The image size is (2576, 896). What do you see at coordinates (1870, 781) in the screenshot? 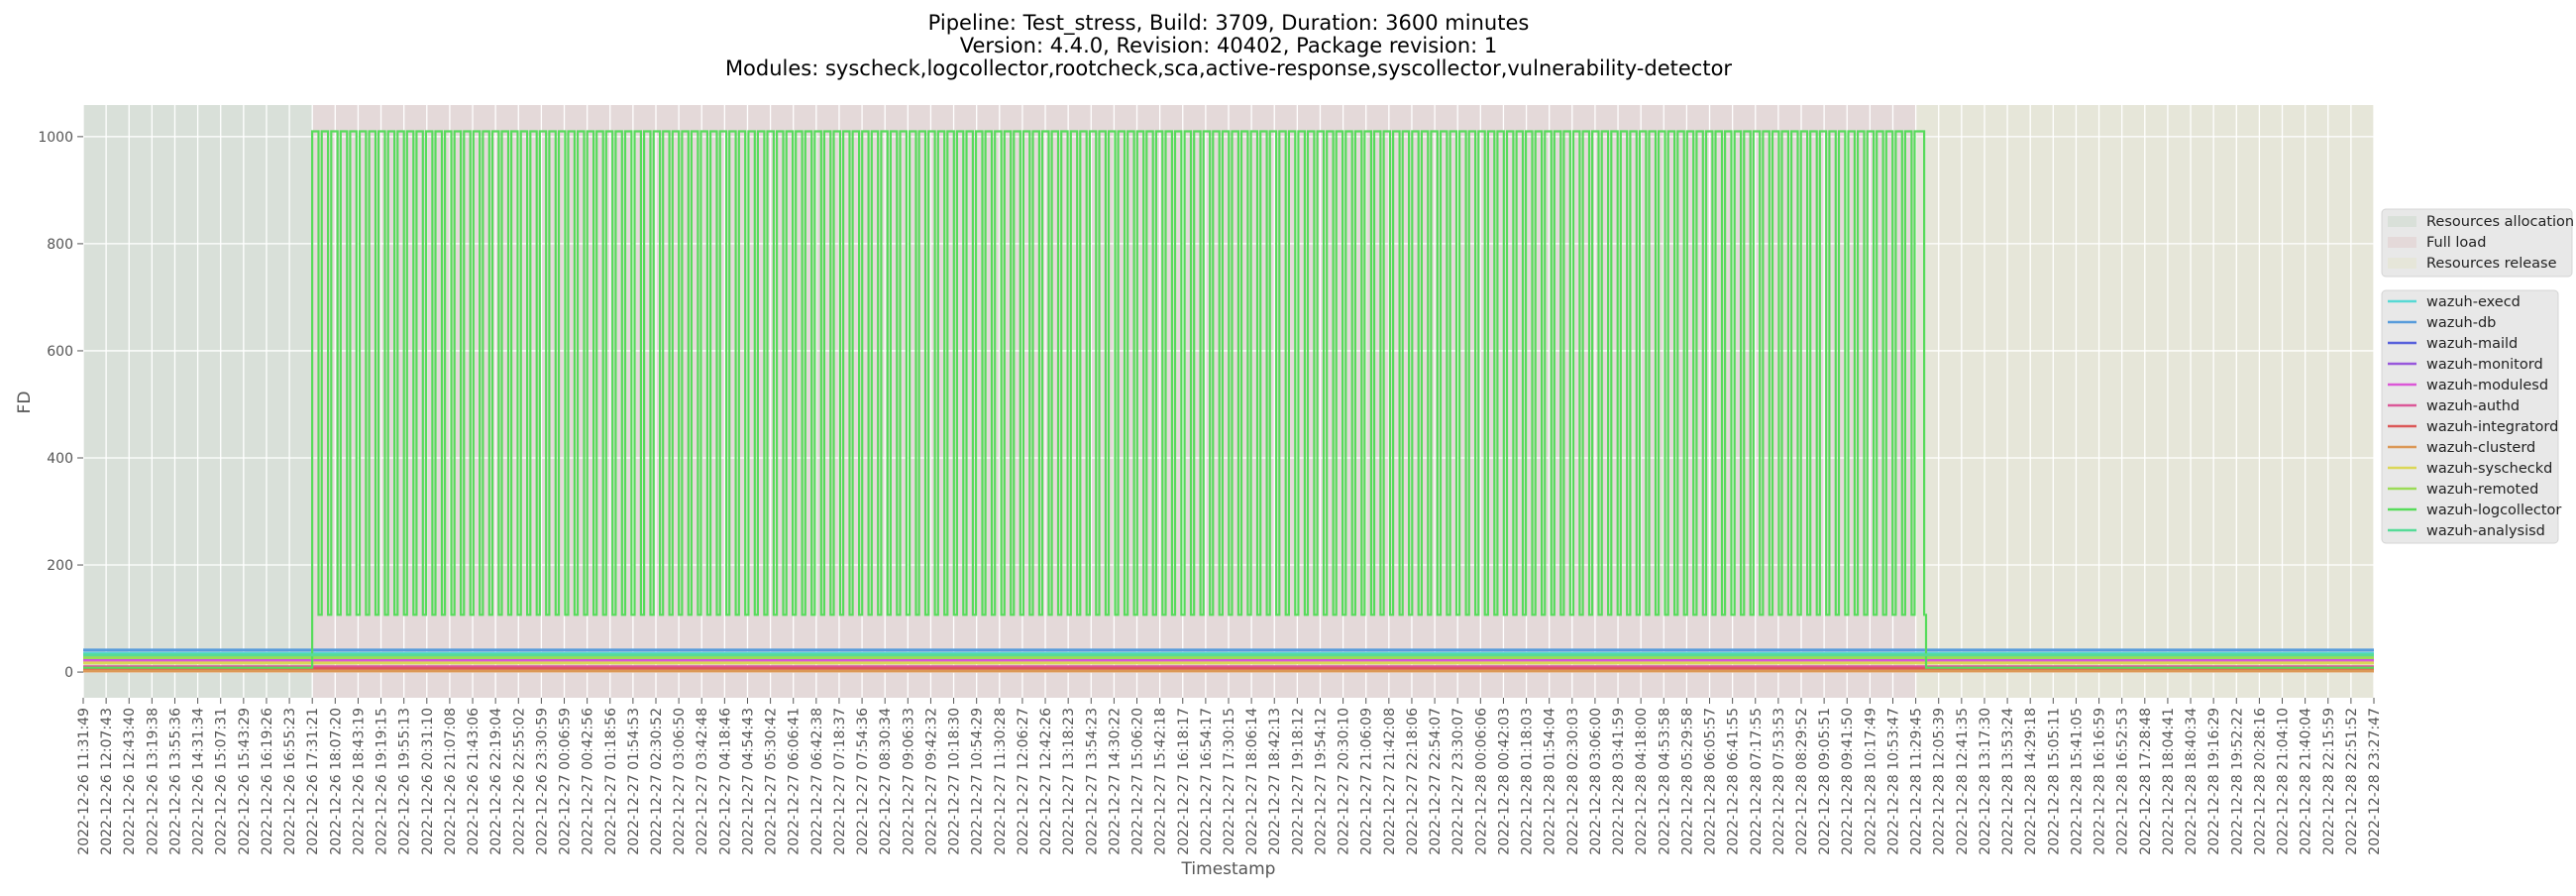
I see `x-tick-label: 2022-12-28 10:17:49` at bounding box center [1870, 781].